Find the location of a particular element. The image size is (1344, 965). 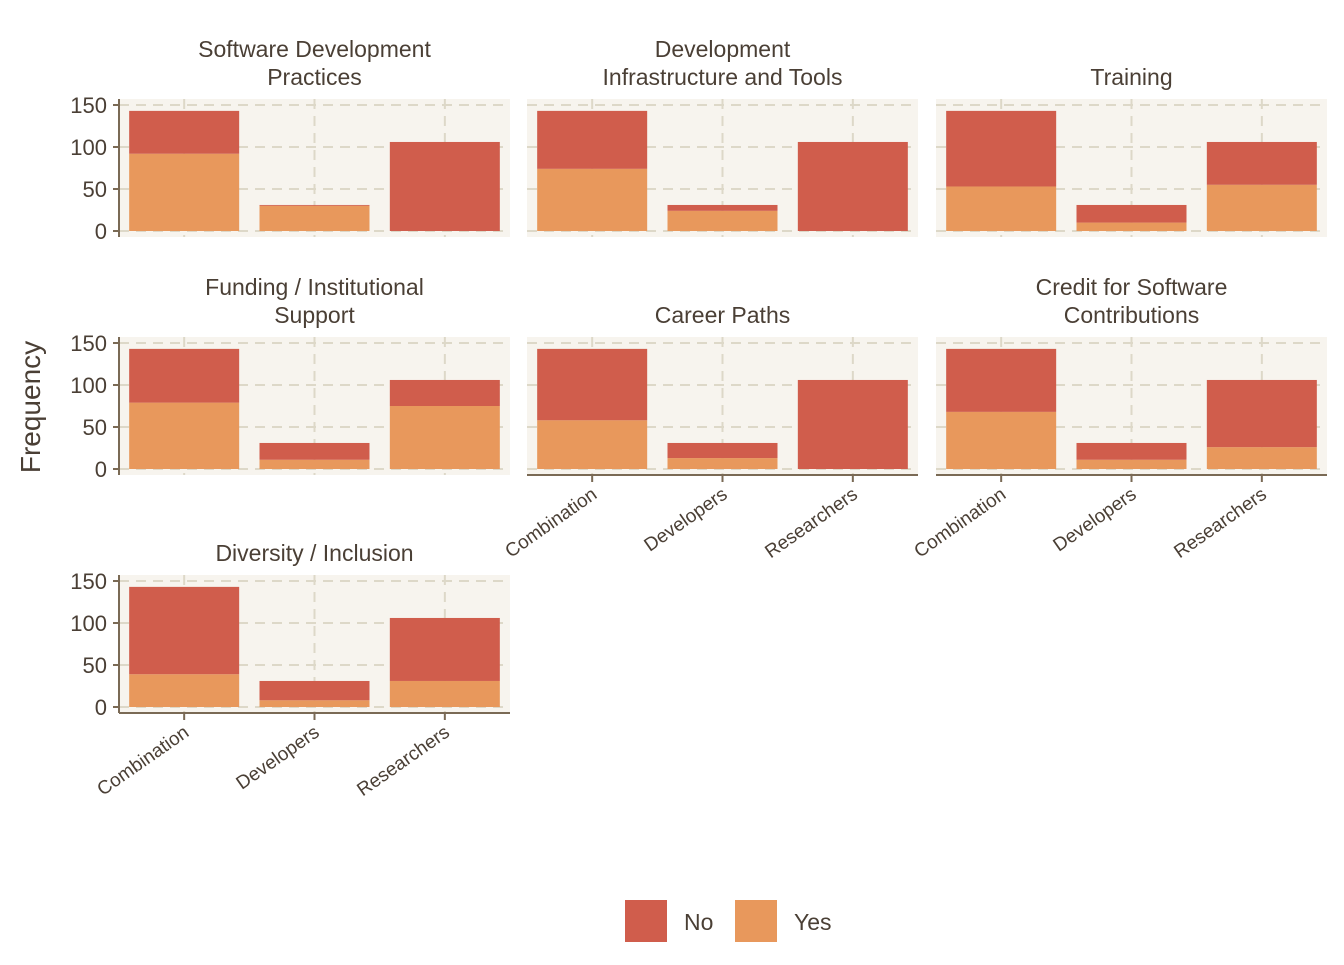

panel-title-line: Career Paths is located at coordinates (723, 315).